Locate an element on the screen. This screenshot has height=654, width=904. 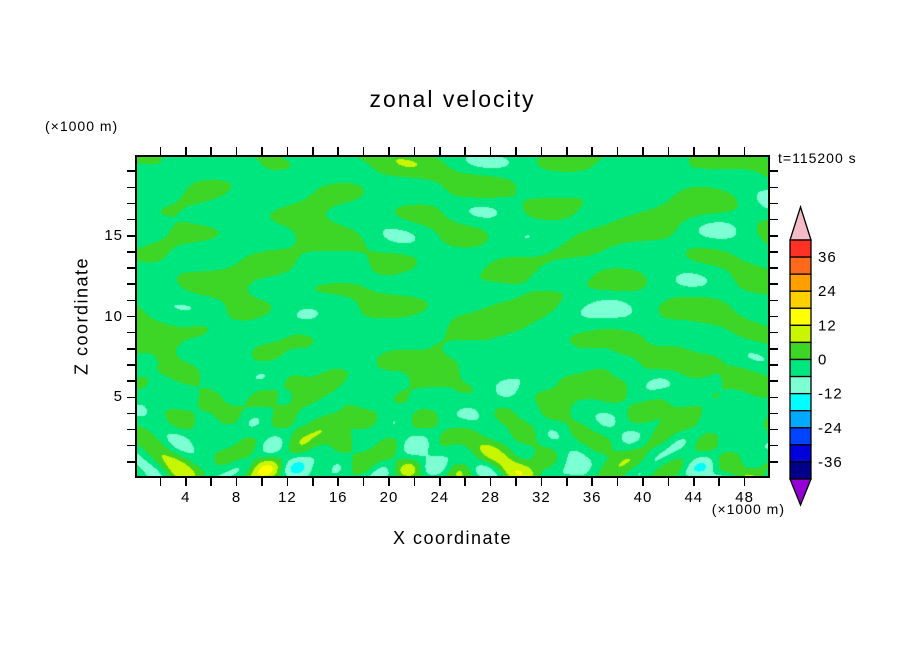
colorbar-label: -12 is located at coordinates (830, 394).